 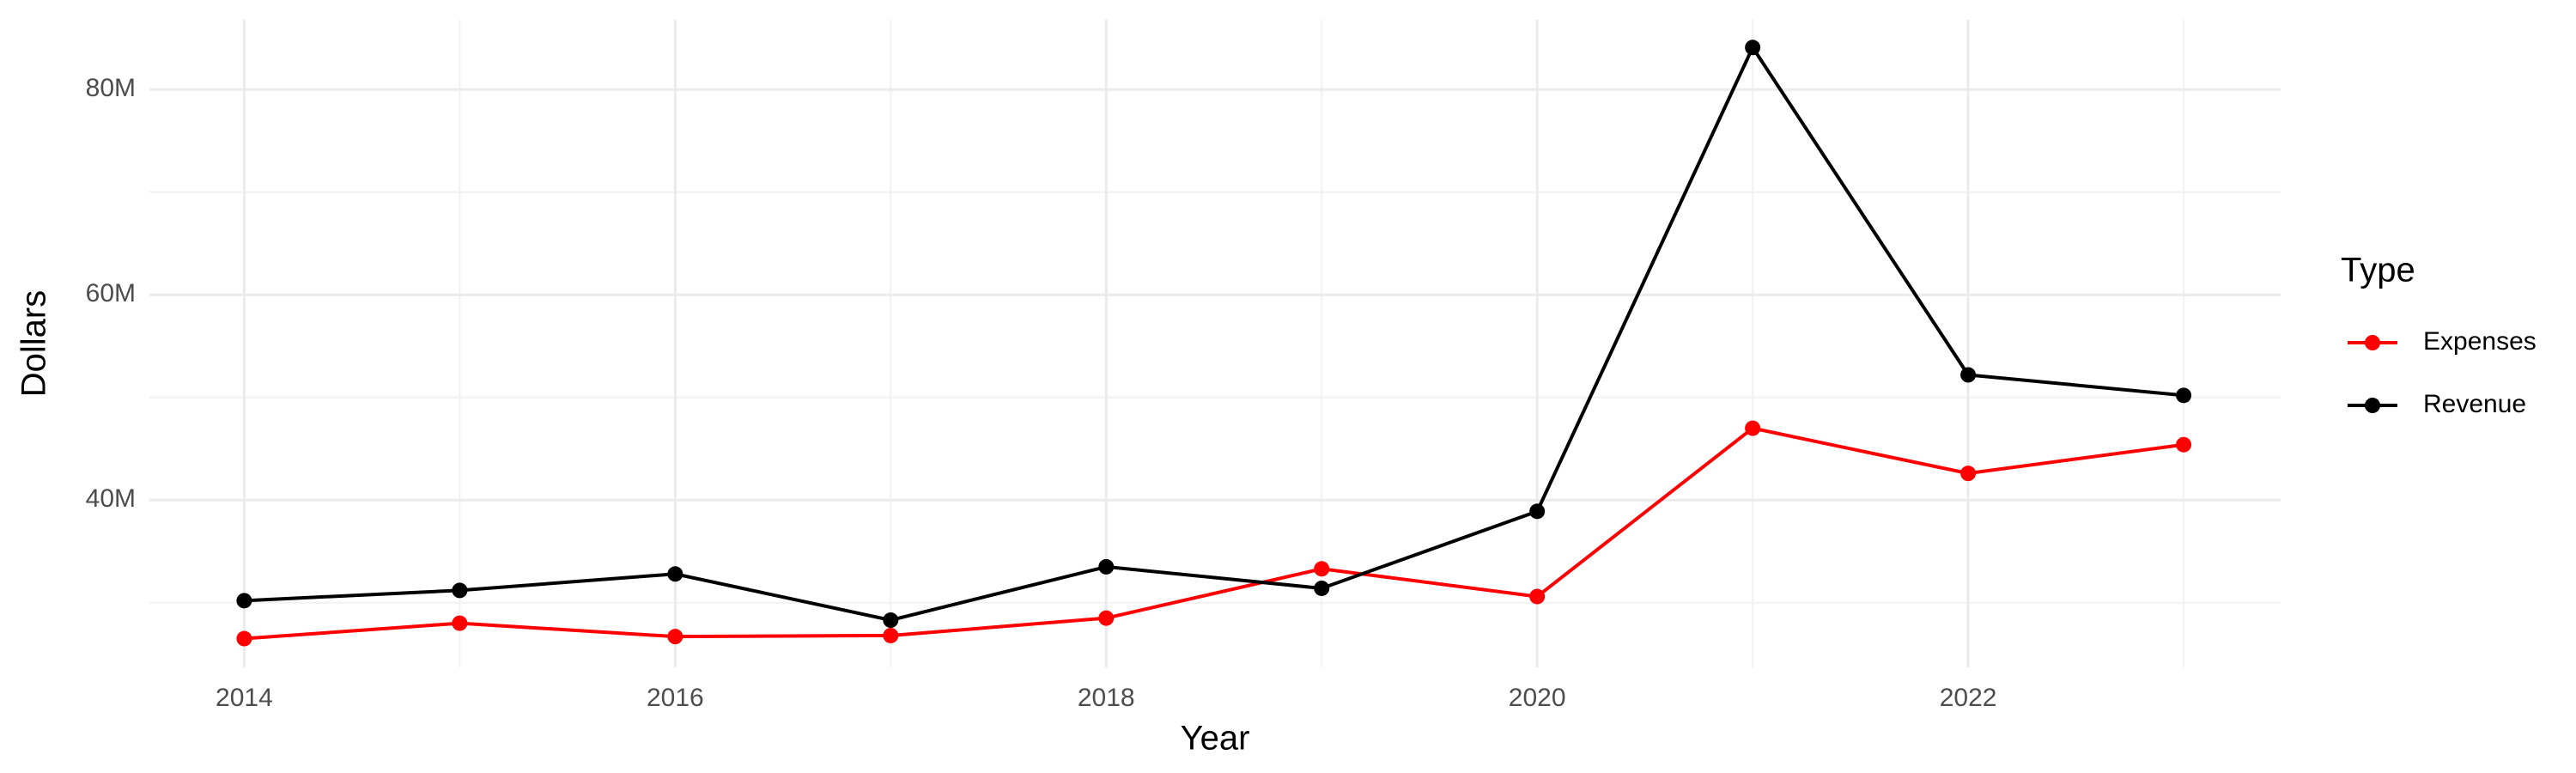 I want to click on y-tick-label: 80M, so click(x=111, y=88).